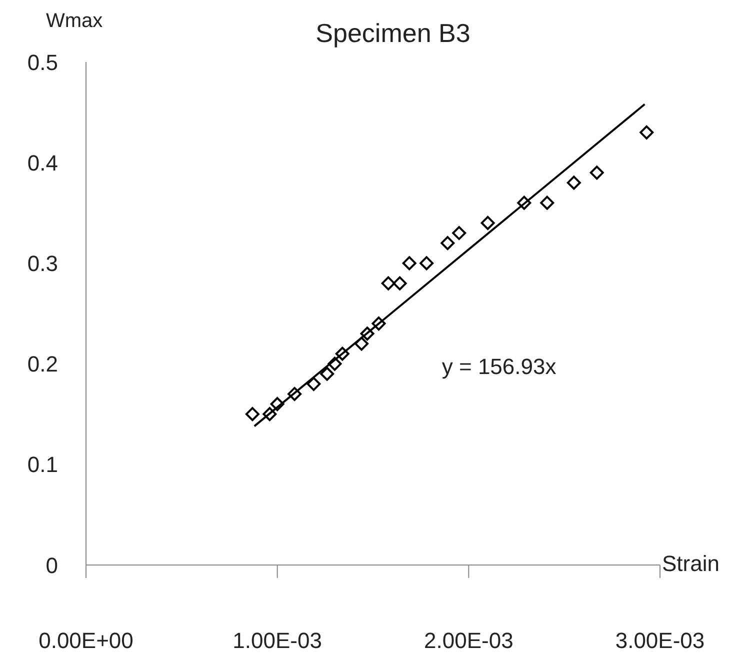 The image size is (747, 670). I want to click on y-tick-label: 0, so click(52, 565).